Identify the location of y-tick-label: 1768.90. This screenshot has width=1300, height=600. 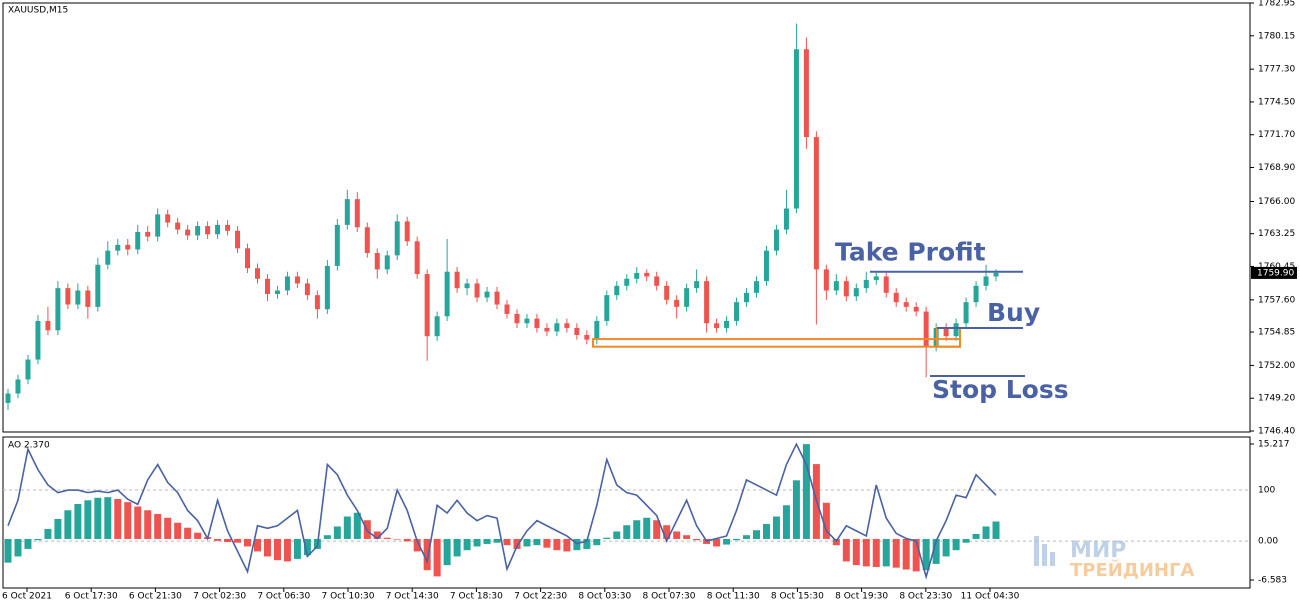
(1276, 168).